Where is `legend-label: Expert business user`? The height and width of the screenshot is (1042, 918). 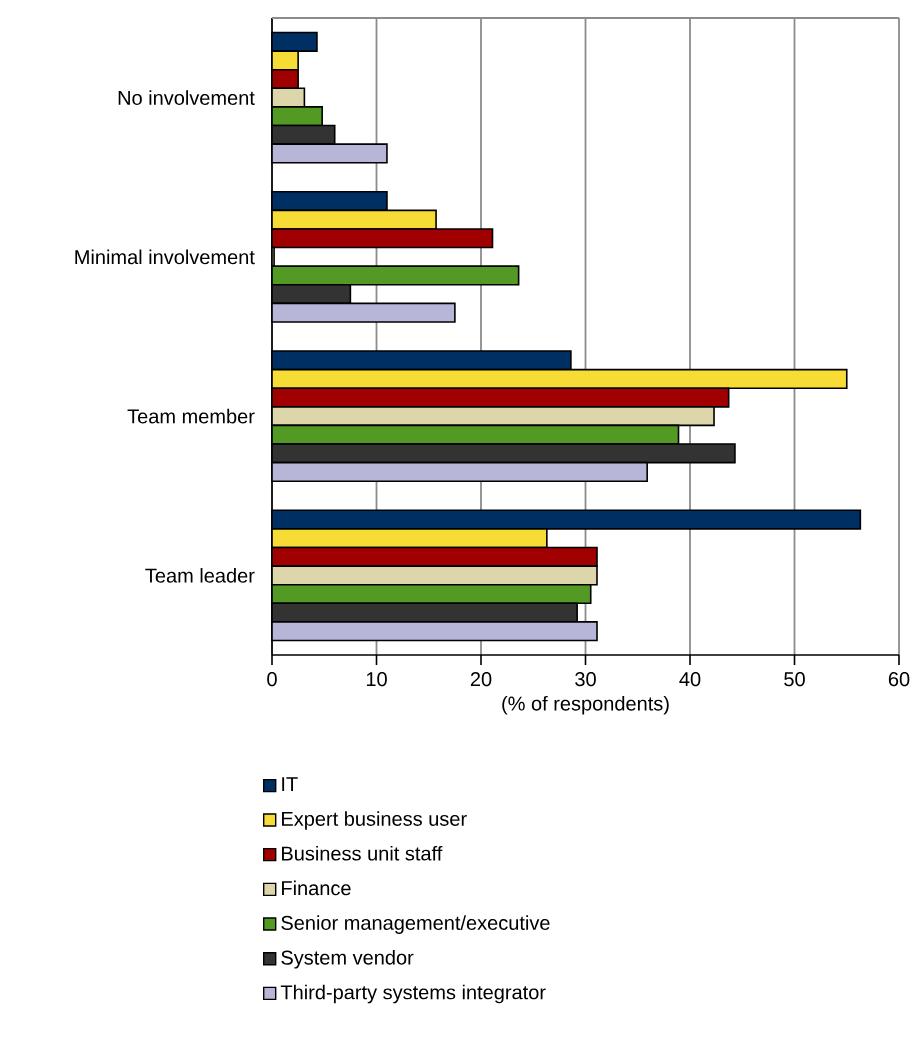 legend-label: Expert business user is located at coordinates (374, 820).